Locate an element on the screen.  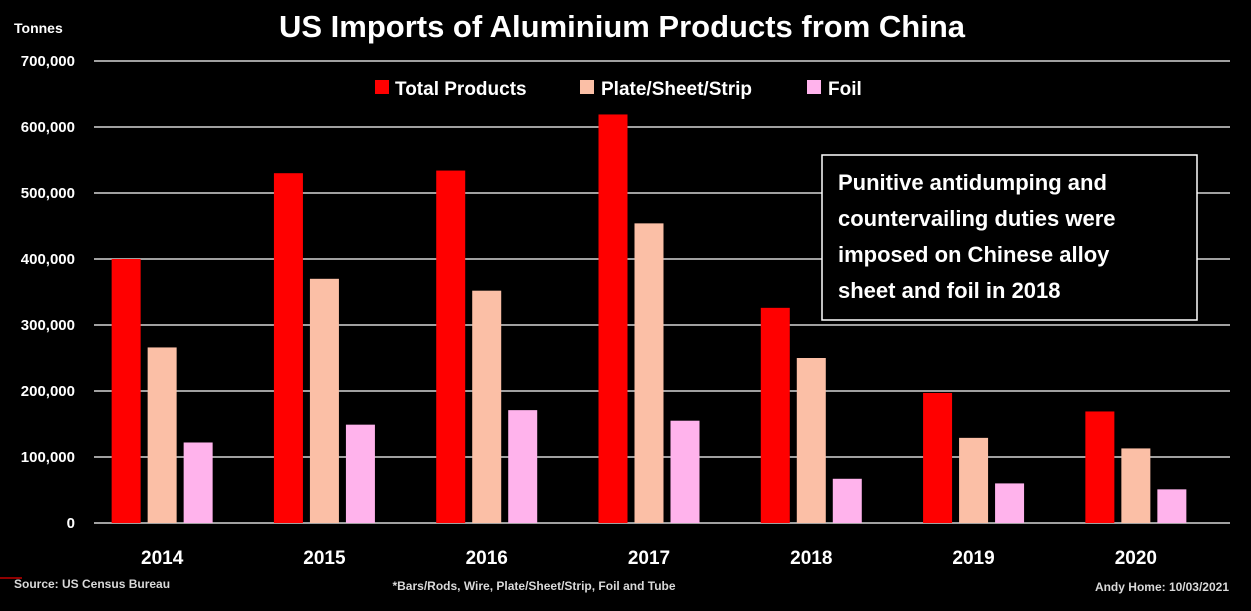
bar-foil-2017 is located at coordinates (685, 471).